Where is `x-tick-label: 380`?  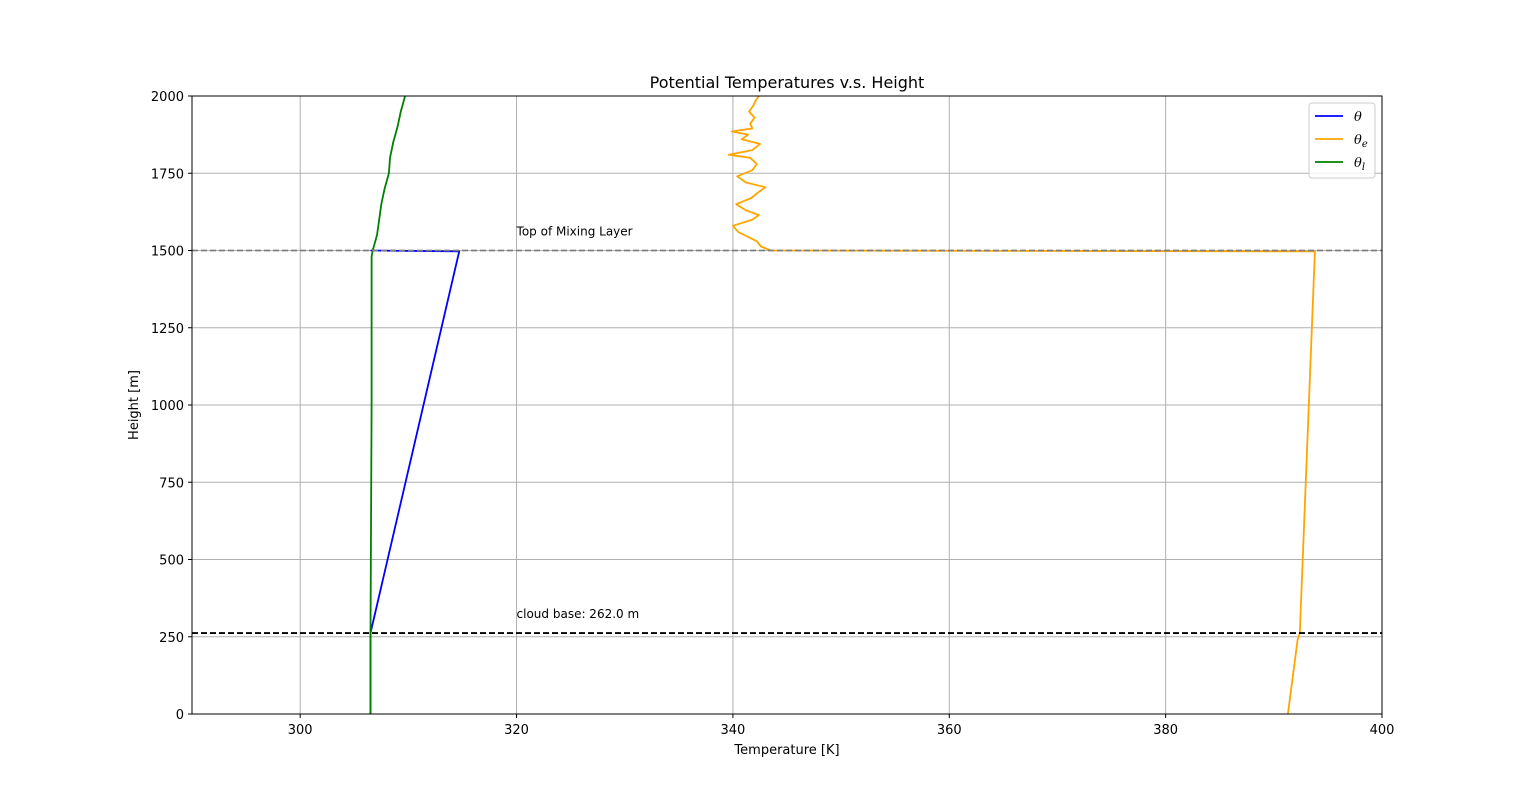
x-tick-label: 380 is located at coordinates (1165, 730).